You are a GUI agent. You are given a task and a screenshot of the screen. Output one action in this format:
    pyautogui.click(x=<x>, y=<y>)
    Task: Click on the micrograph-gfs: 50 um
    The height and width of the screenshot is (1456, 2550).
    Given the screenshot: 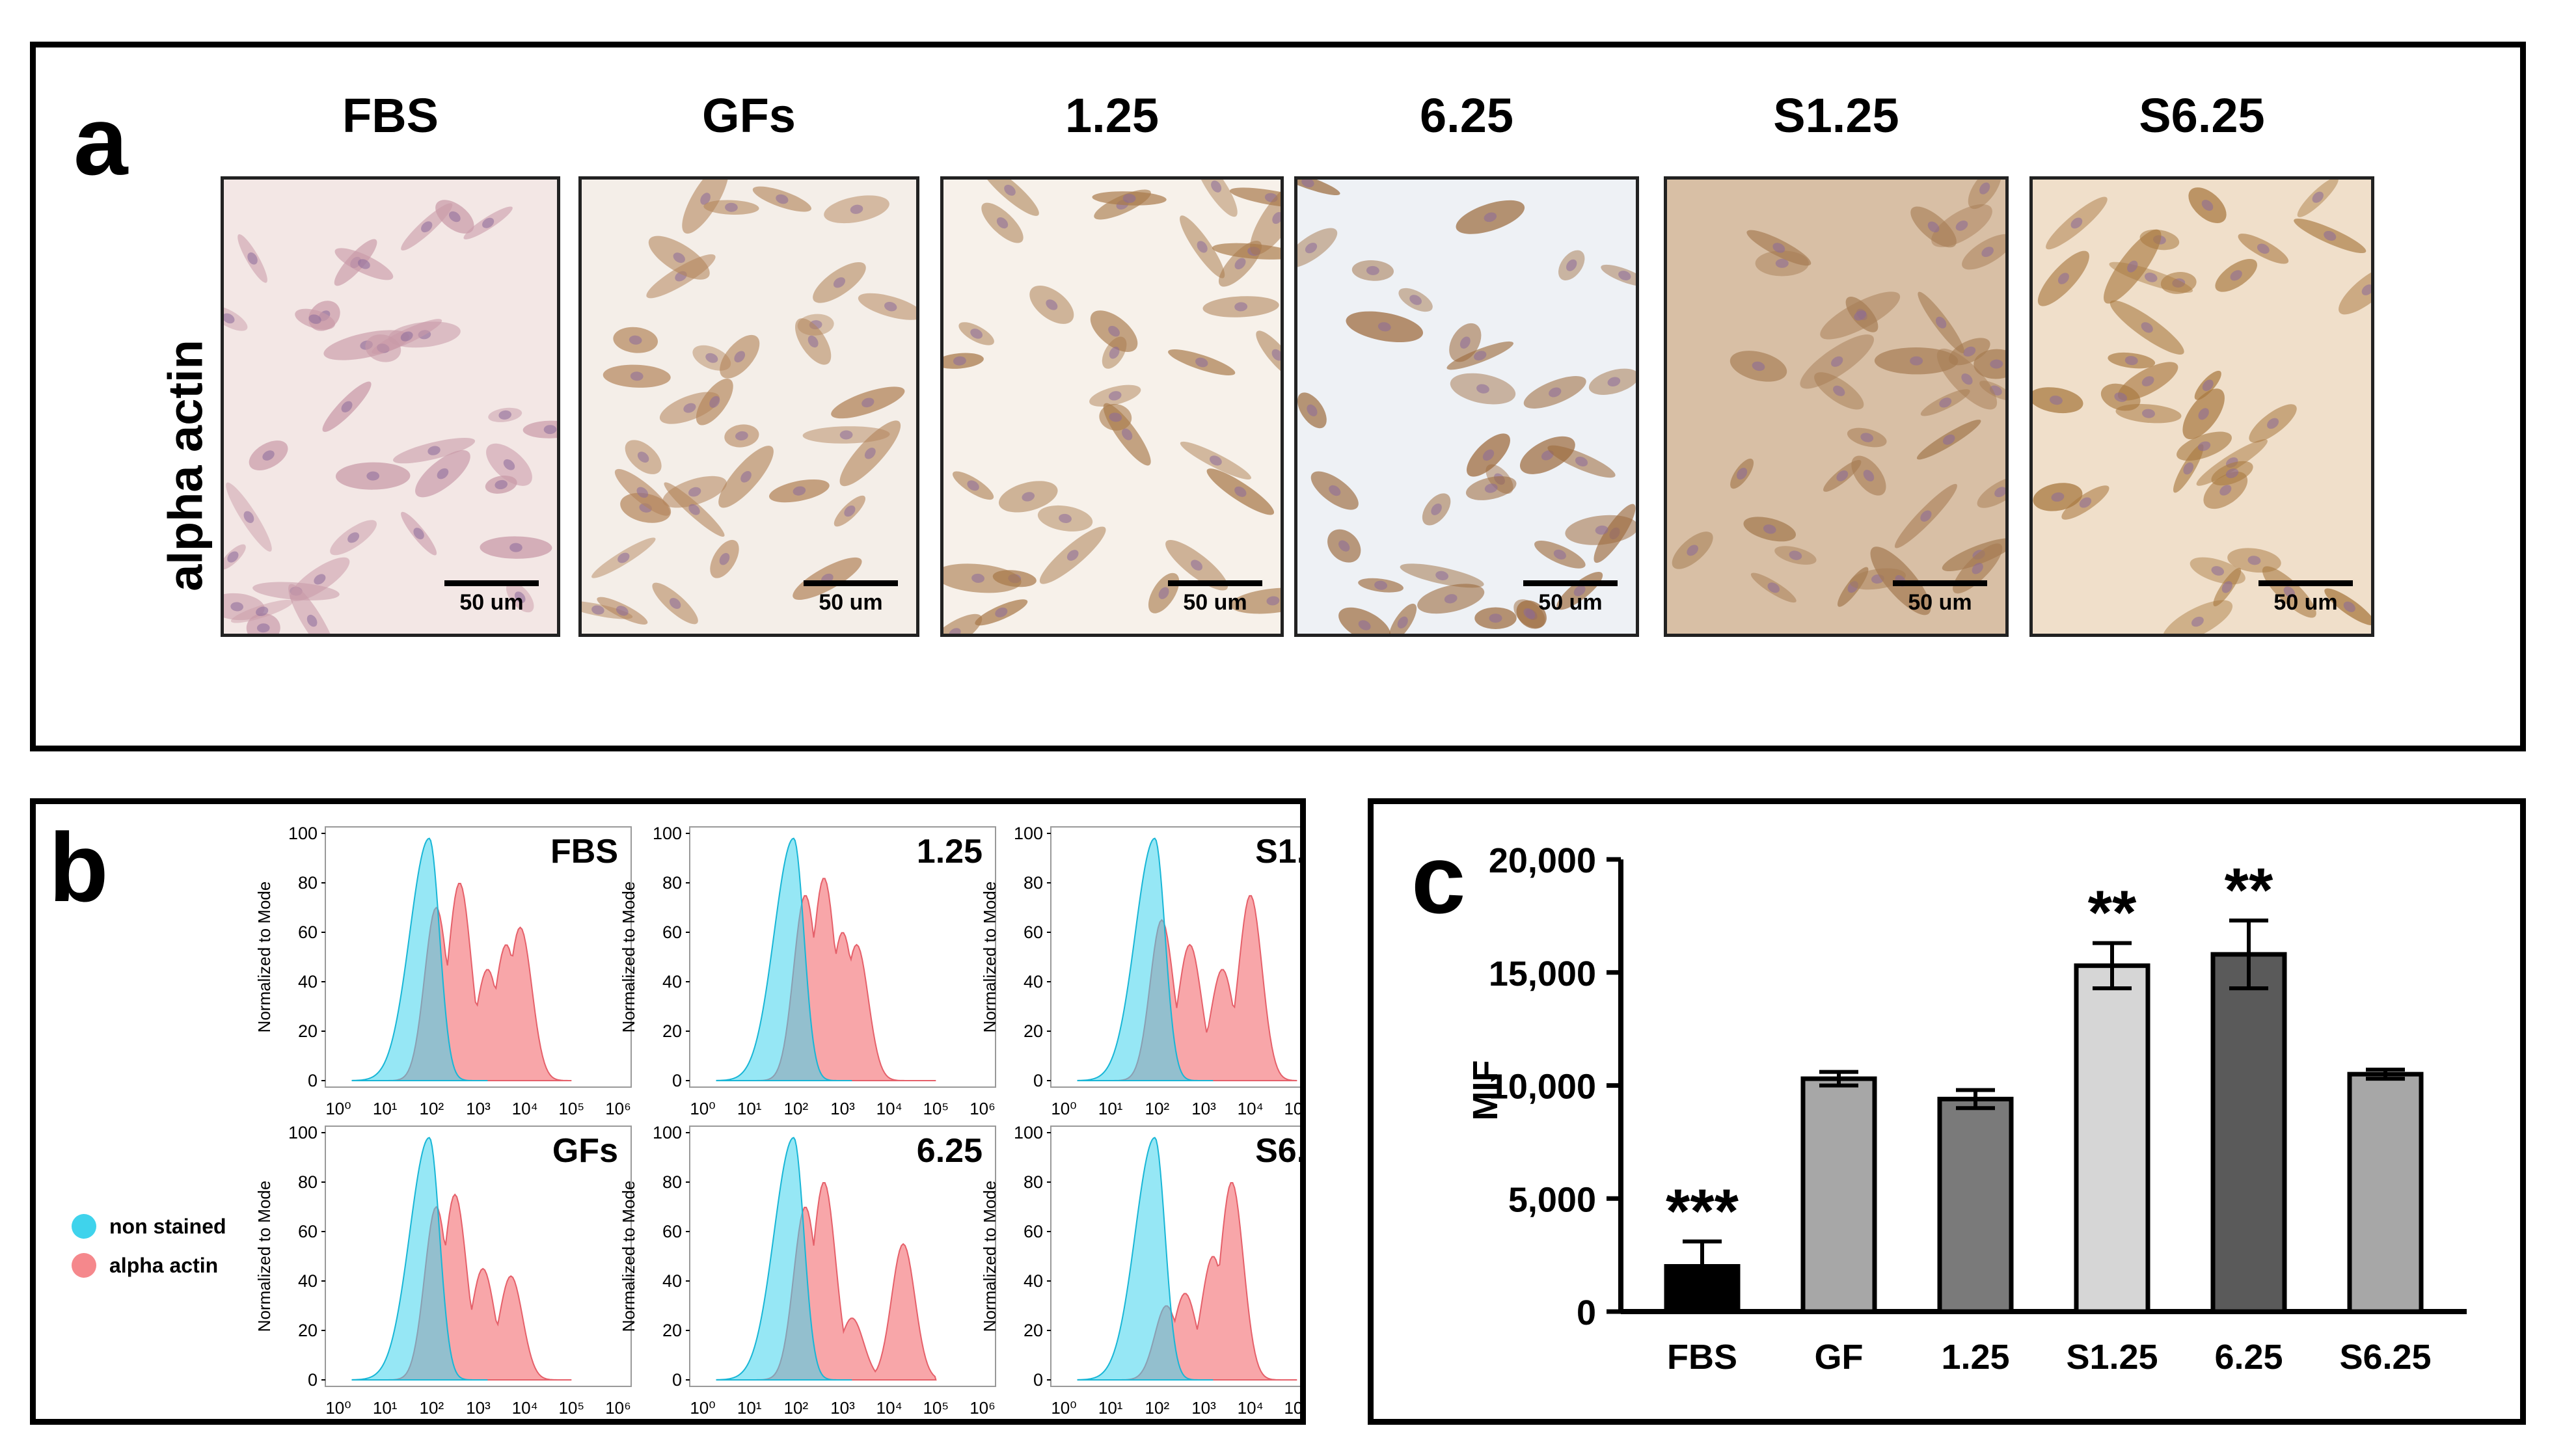 What is the action you would take?
    pyautogui.click(x=748, y=406)
    